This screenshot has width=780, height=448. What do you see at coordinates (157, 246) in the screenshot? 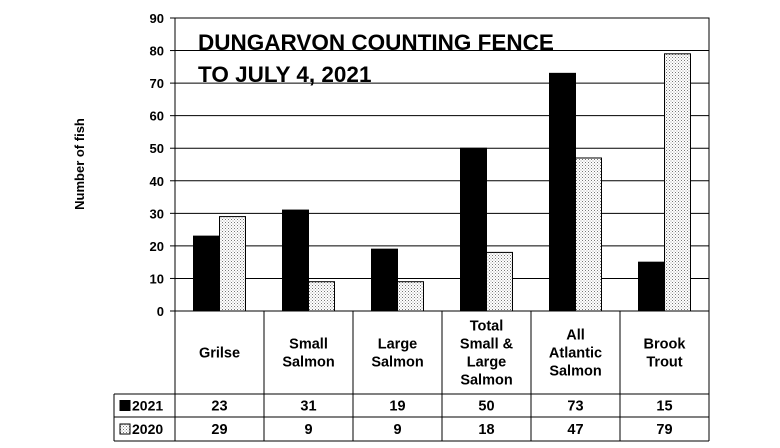
I see `y-tick-label: 20` at bounding box center [157, 246].